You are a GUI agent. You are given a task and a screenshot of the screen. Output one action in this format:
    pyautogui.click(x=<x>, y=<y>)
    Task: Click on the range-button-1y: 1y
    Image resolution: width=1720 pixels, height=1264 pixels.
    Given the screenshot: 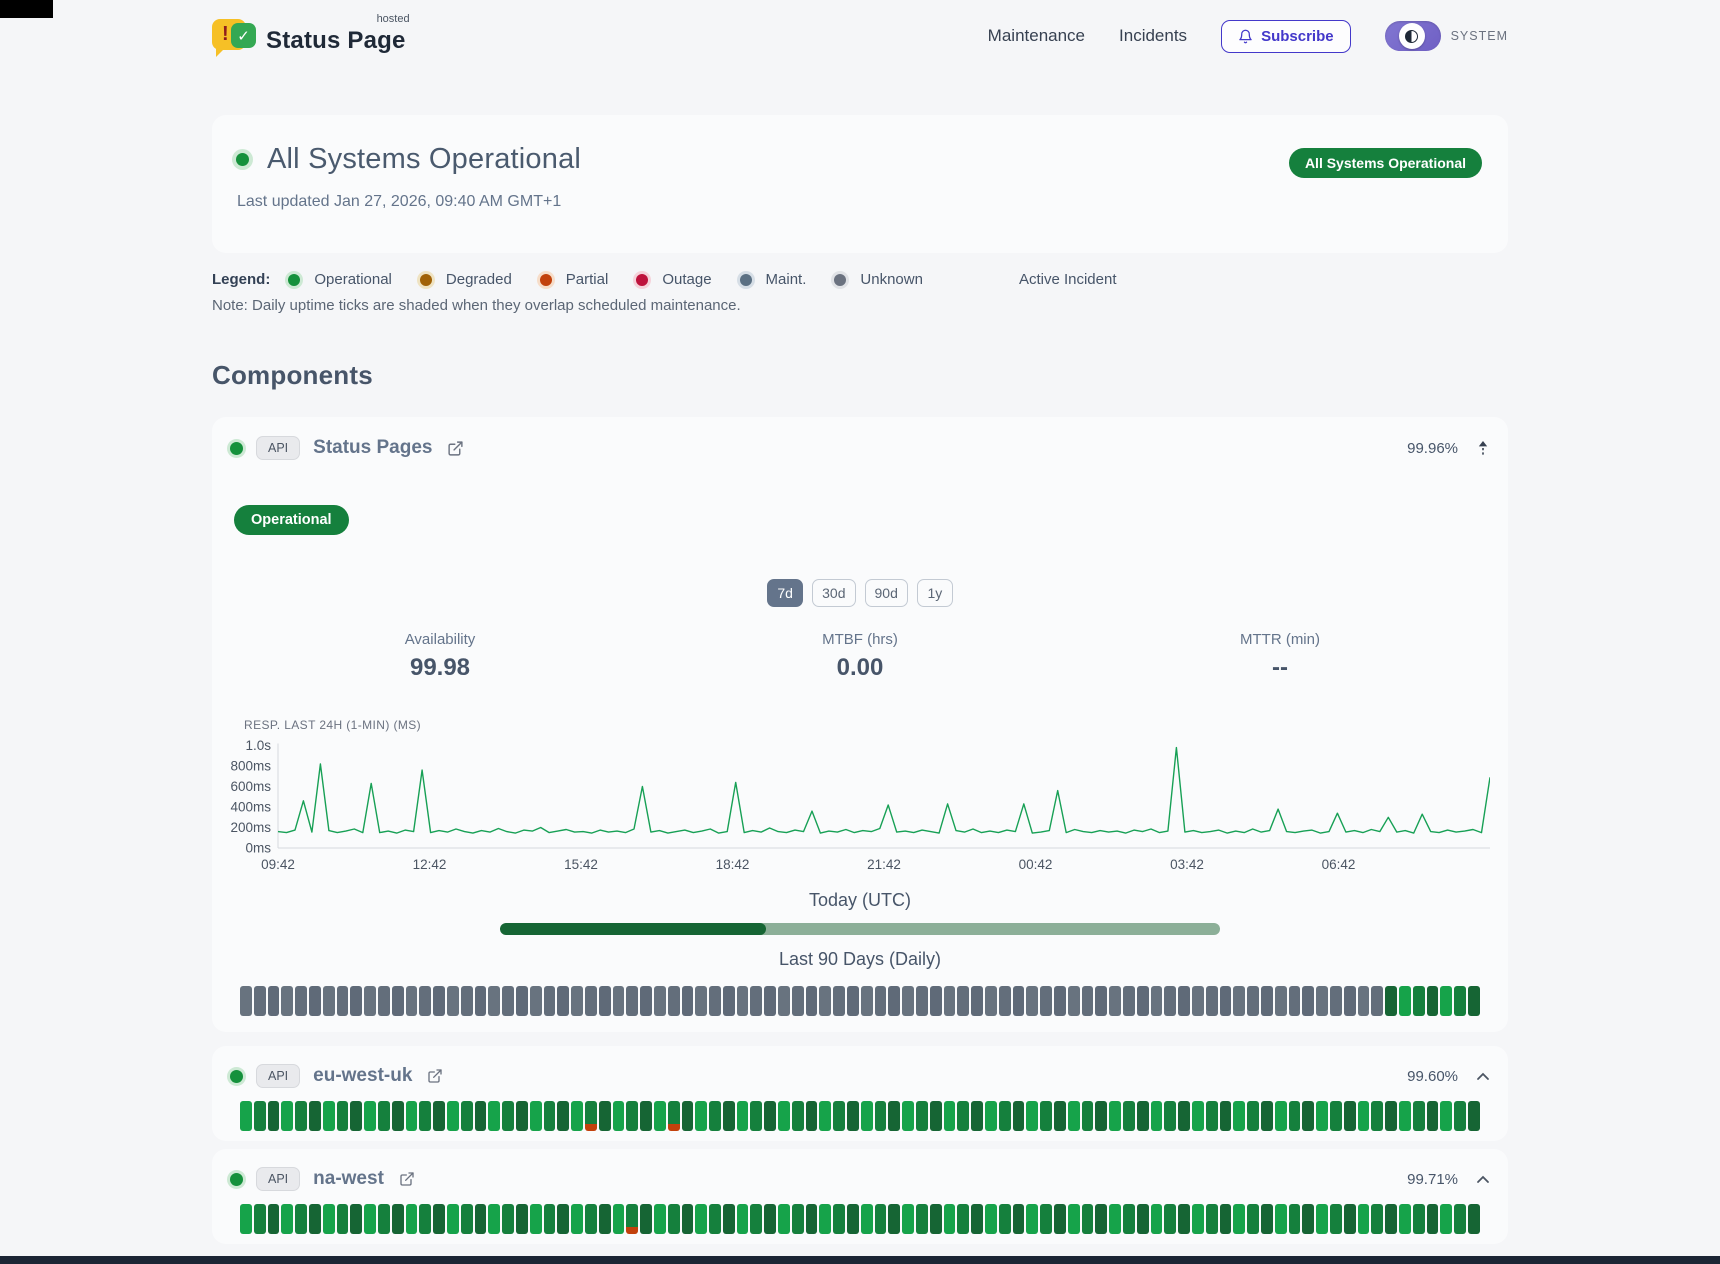 What is the action you would take?
    pyautogui.click(x=934, y=593)
    